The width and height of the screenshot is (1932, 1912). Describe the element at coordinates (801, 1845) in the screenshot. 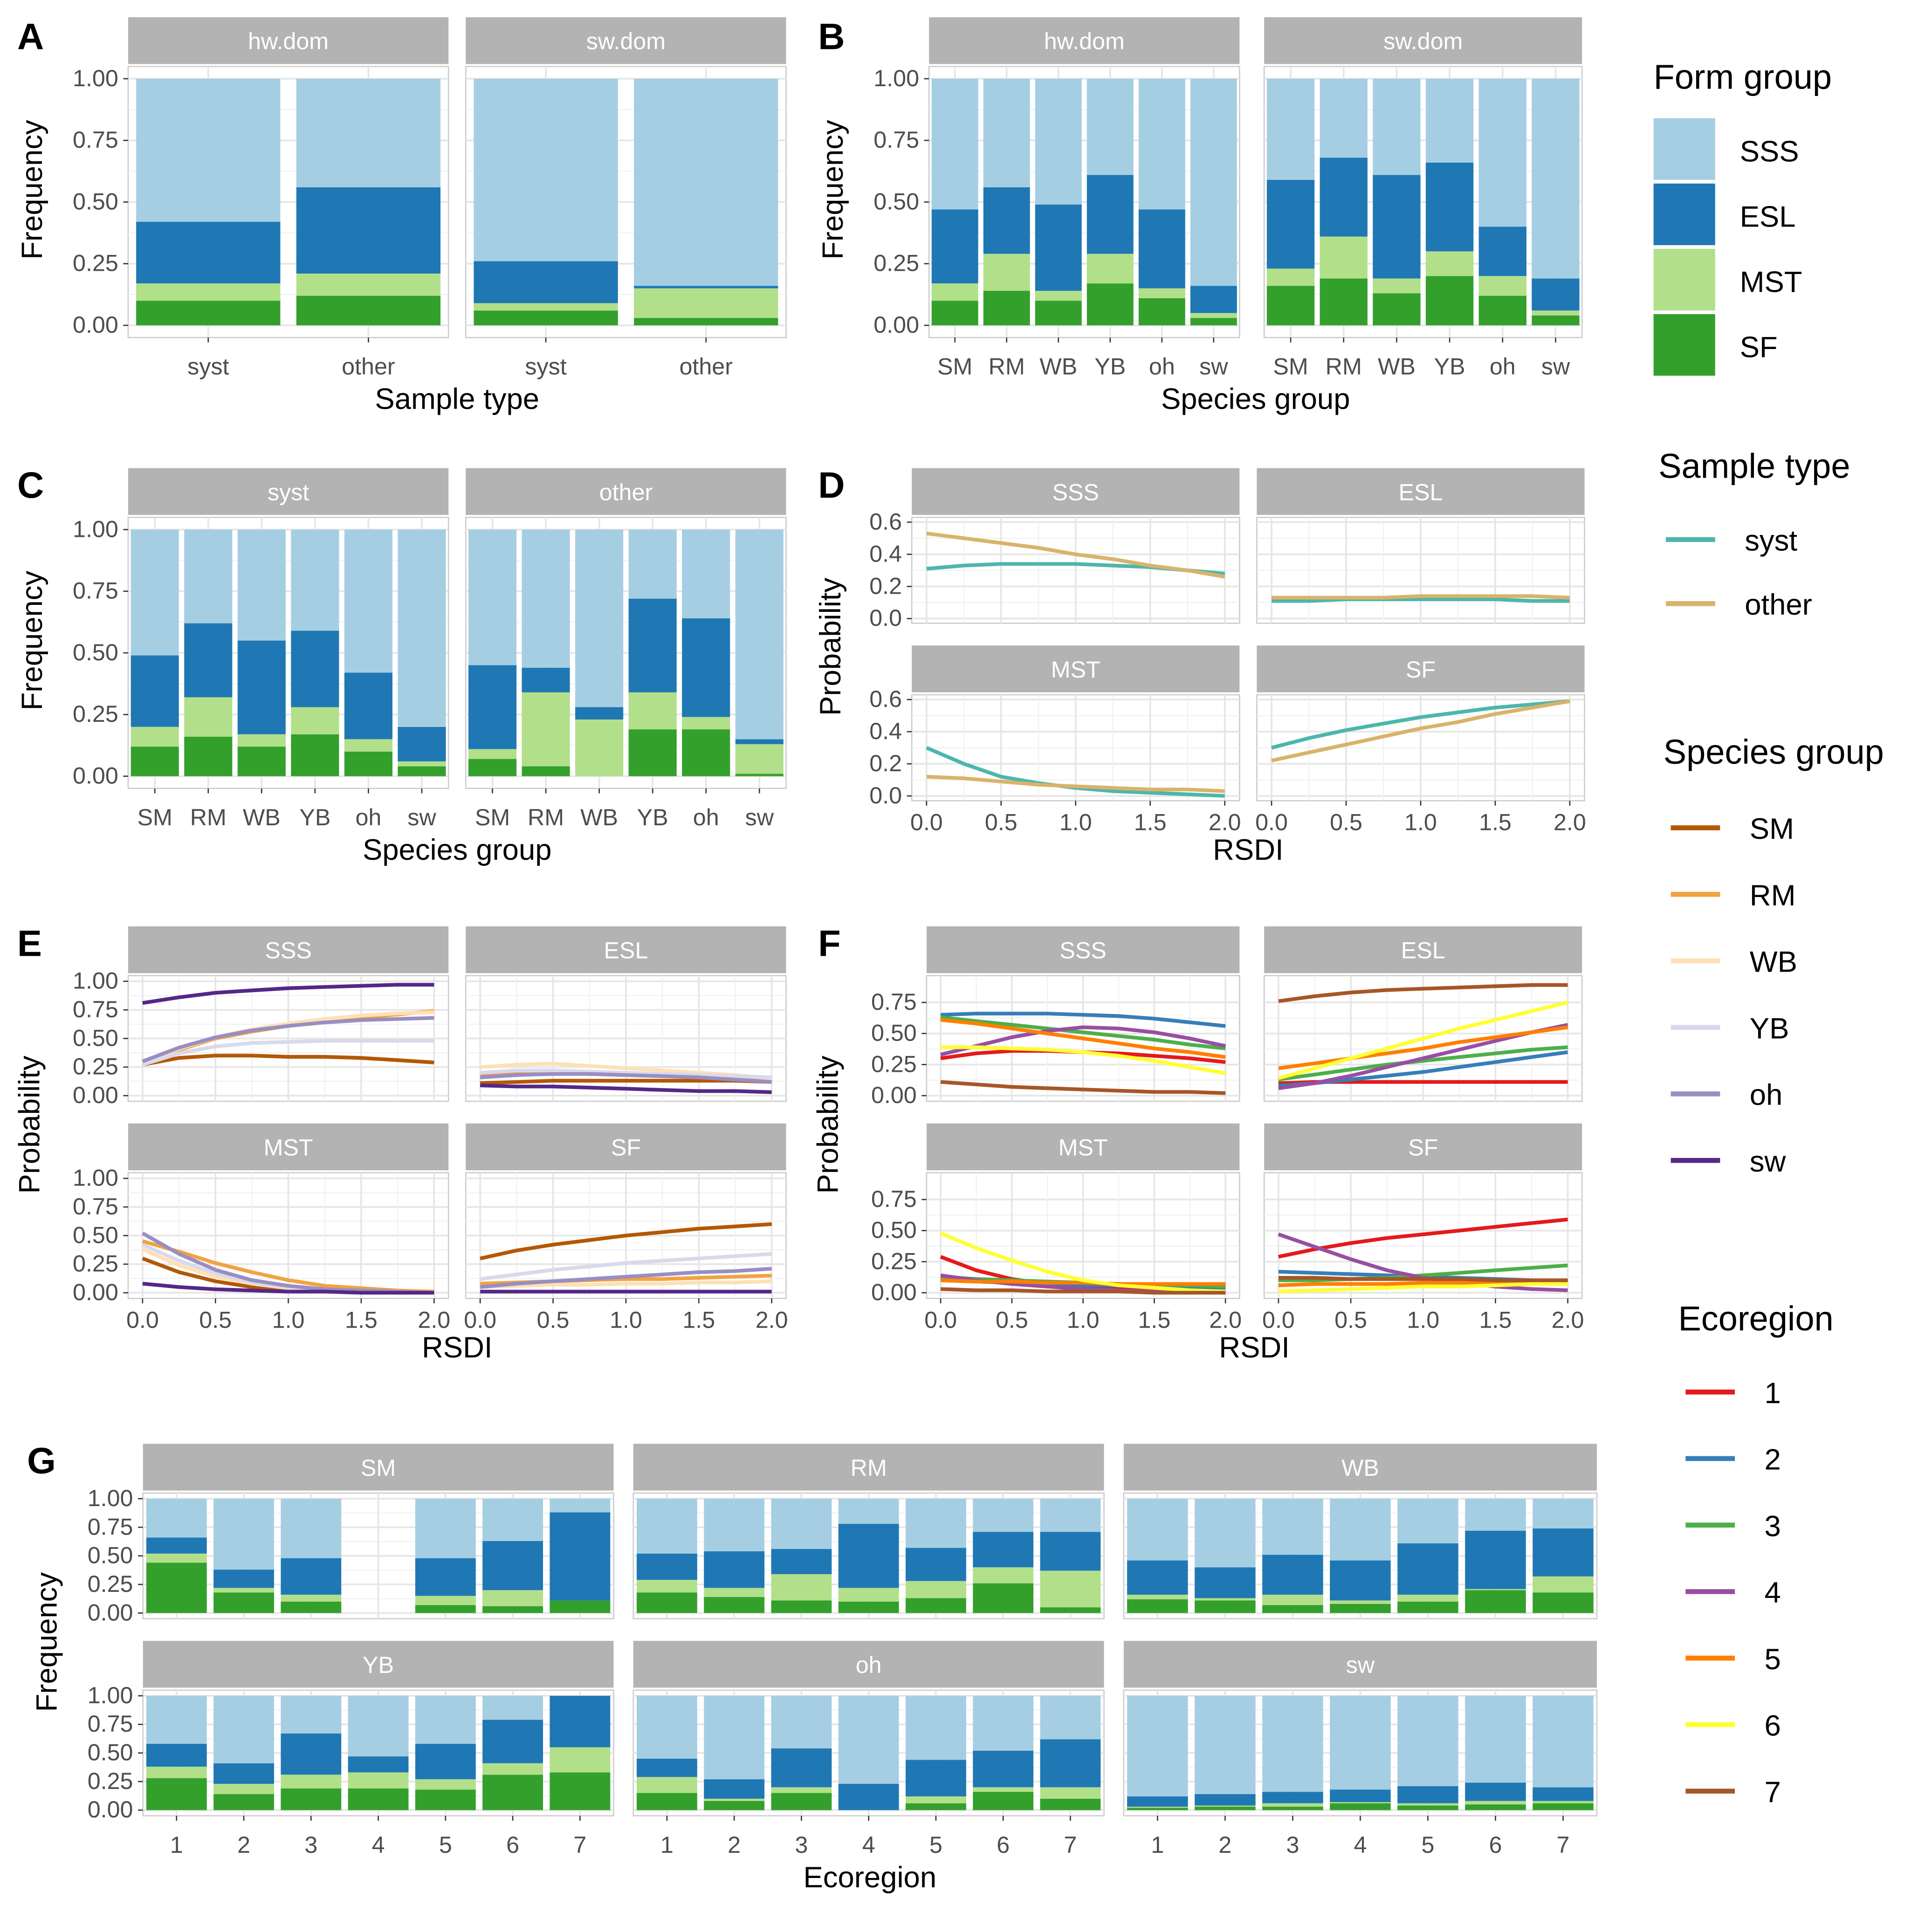

I see `x-tick-label: 3` at that location.